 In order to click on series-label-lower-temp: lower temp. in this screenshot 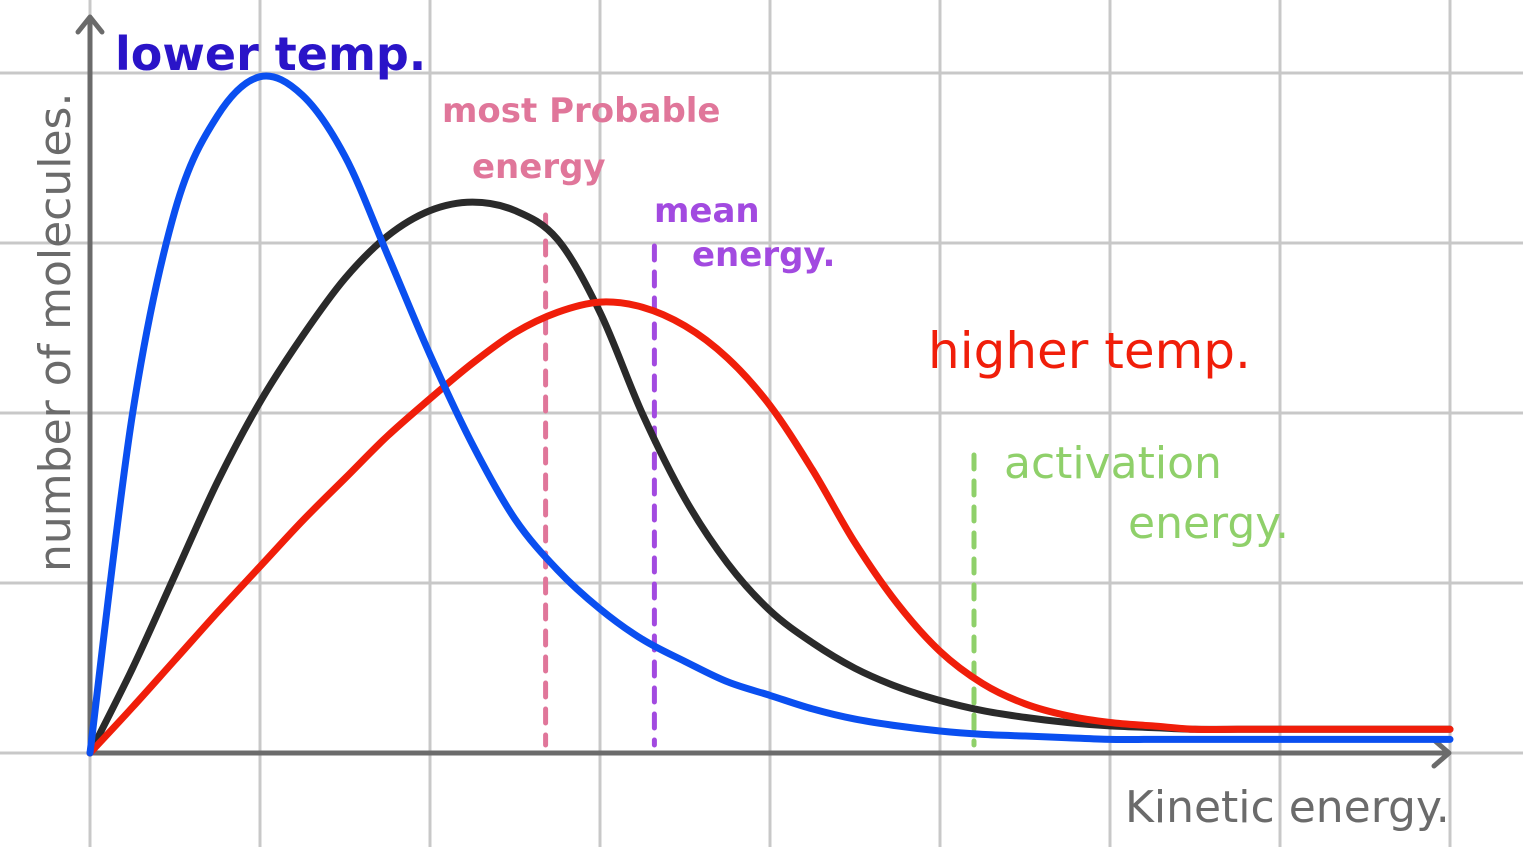, I will do `click(270, 54)`.